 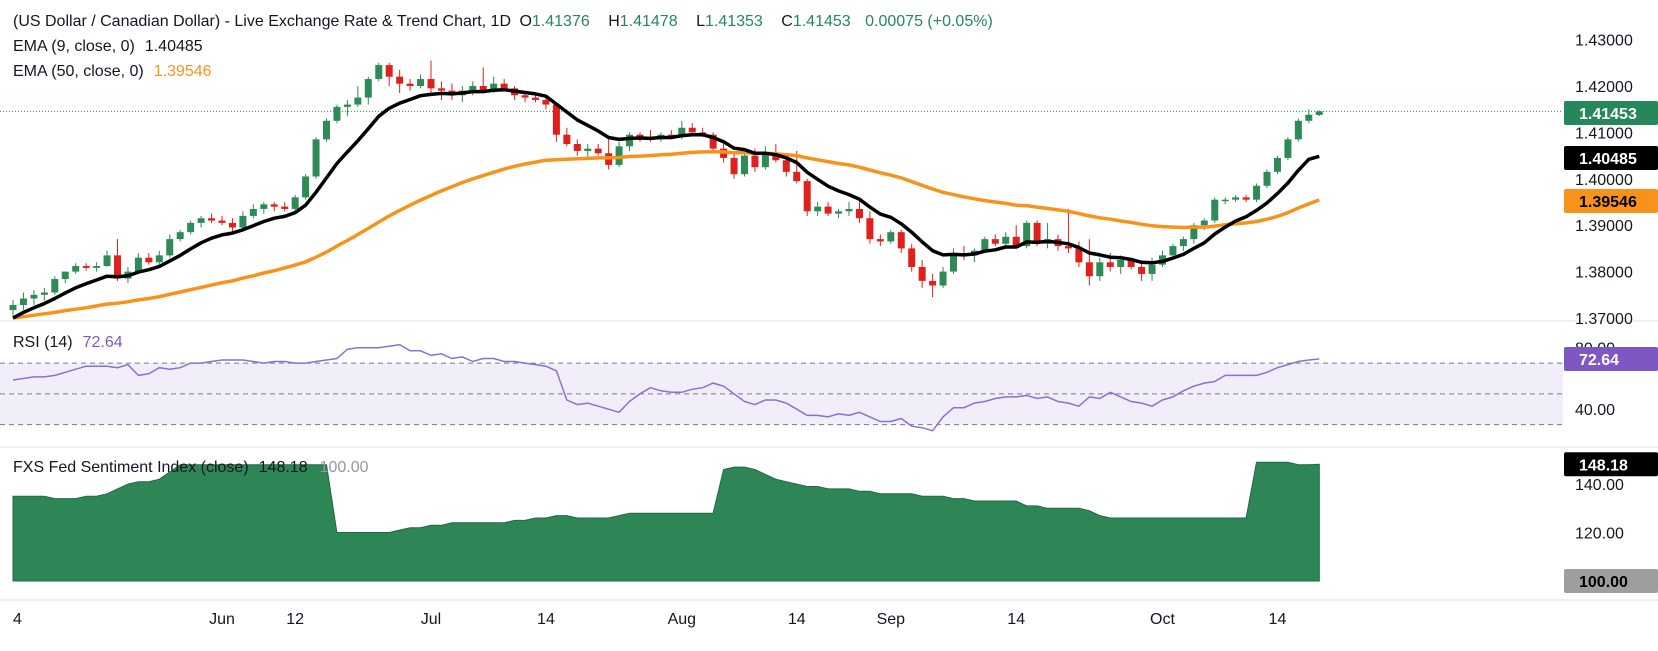 What do you see at coordinates (1611, 113) in the screenshot?
I see `price-badge-bg` at bounding box center [1611, 113].